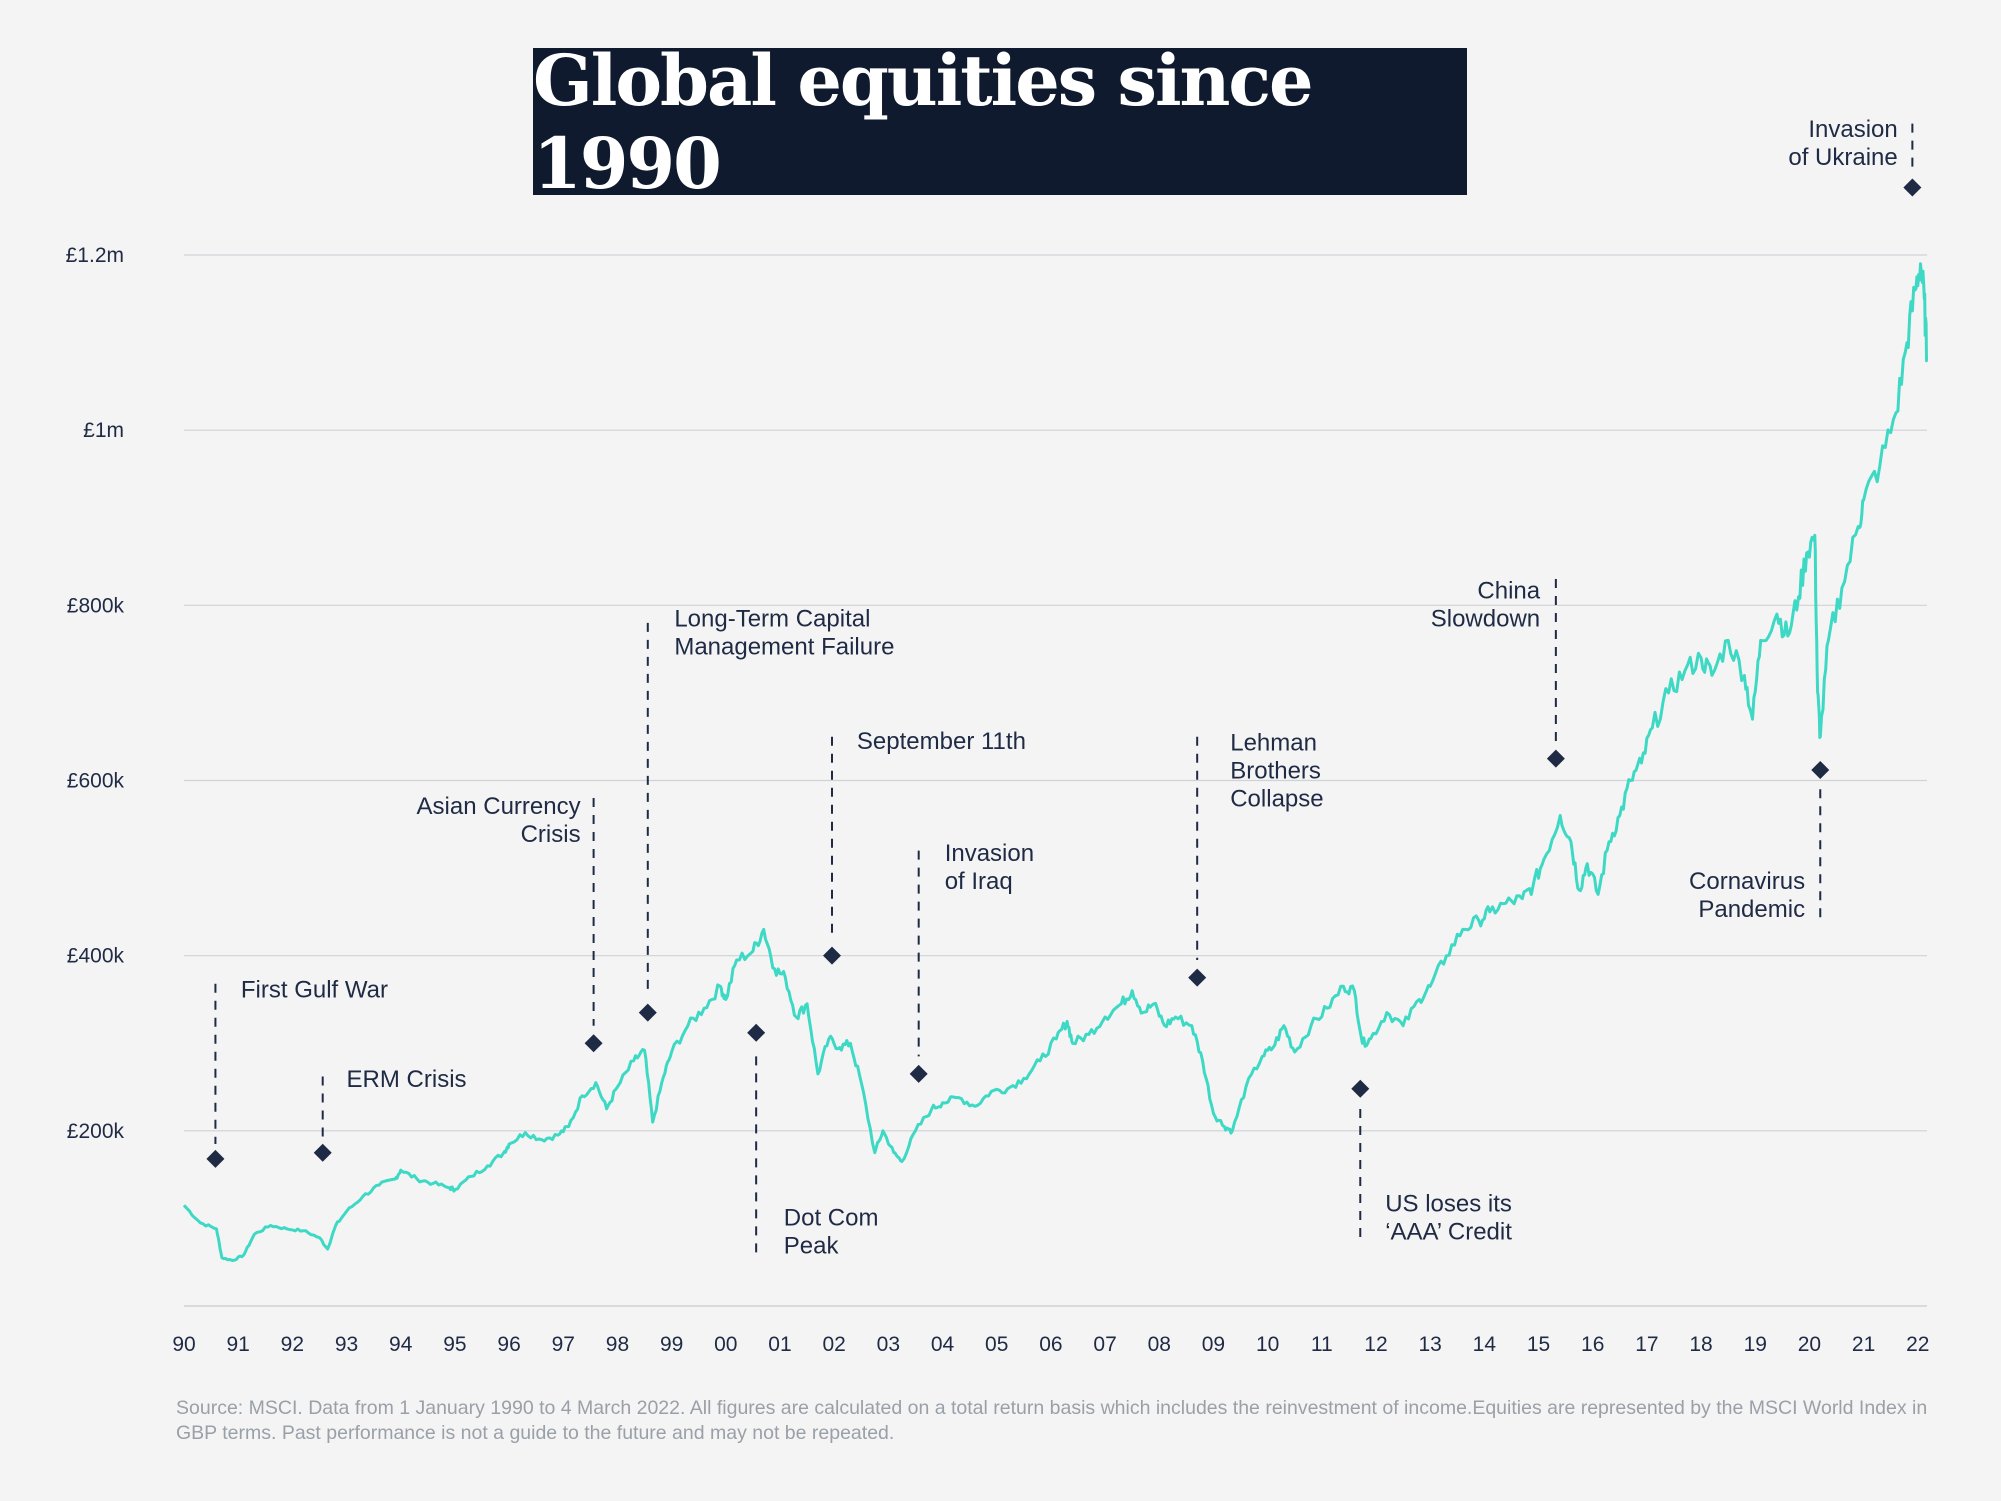 Image resolution: width=2001 pixels, height=1501 pixels. I want to click on annotation-label: Pandemic, so click(1751, 909).